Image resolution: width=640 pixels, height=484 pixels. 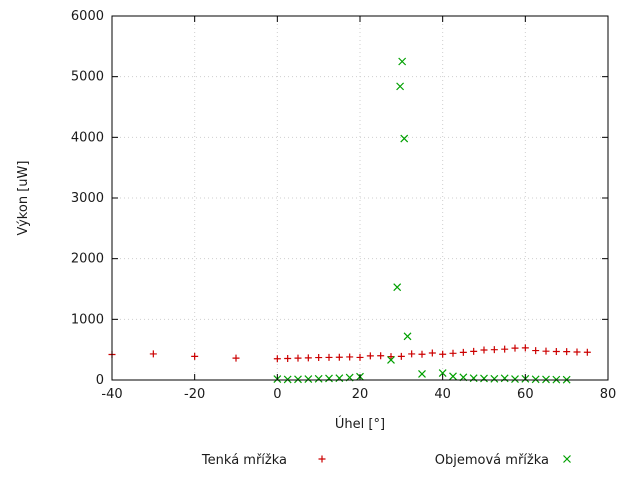 What do you see at coordinates (87, 259) in the screenshot?
I see `svg-text: 2000` at bounding box center [87, 259].